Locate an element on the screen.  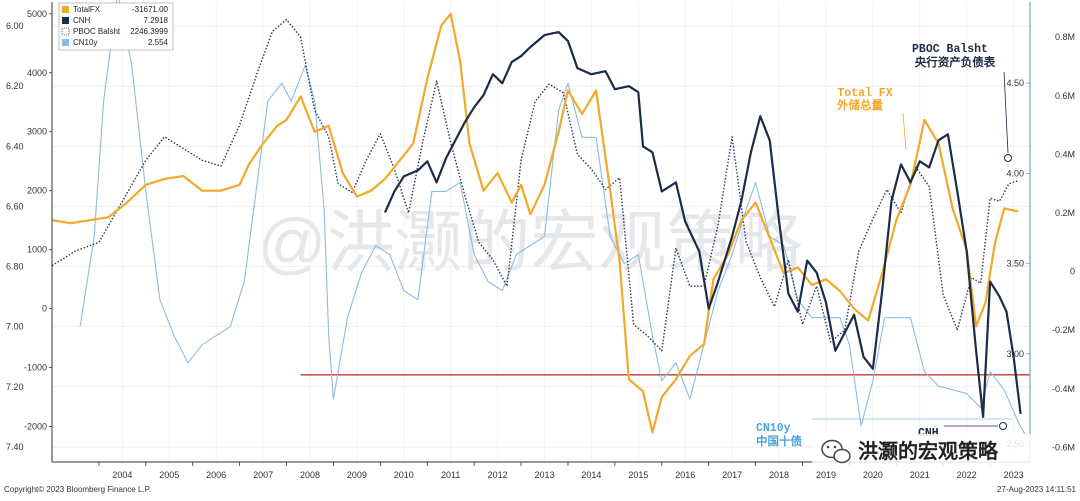
pboc-tick-0: 0.8M is located at coordinates (1065, 37).